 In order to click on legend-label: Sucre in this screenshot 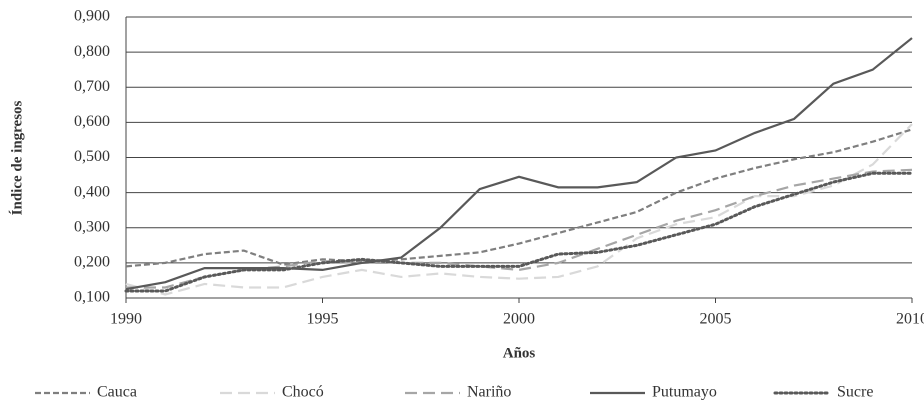, I will do `click(855, 392)`.